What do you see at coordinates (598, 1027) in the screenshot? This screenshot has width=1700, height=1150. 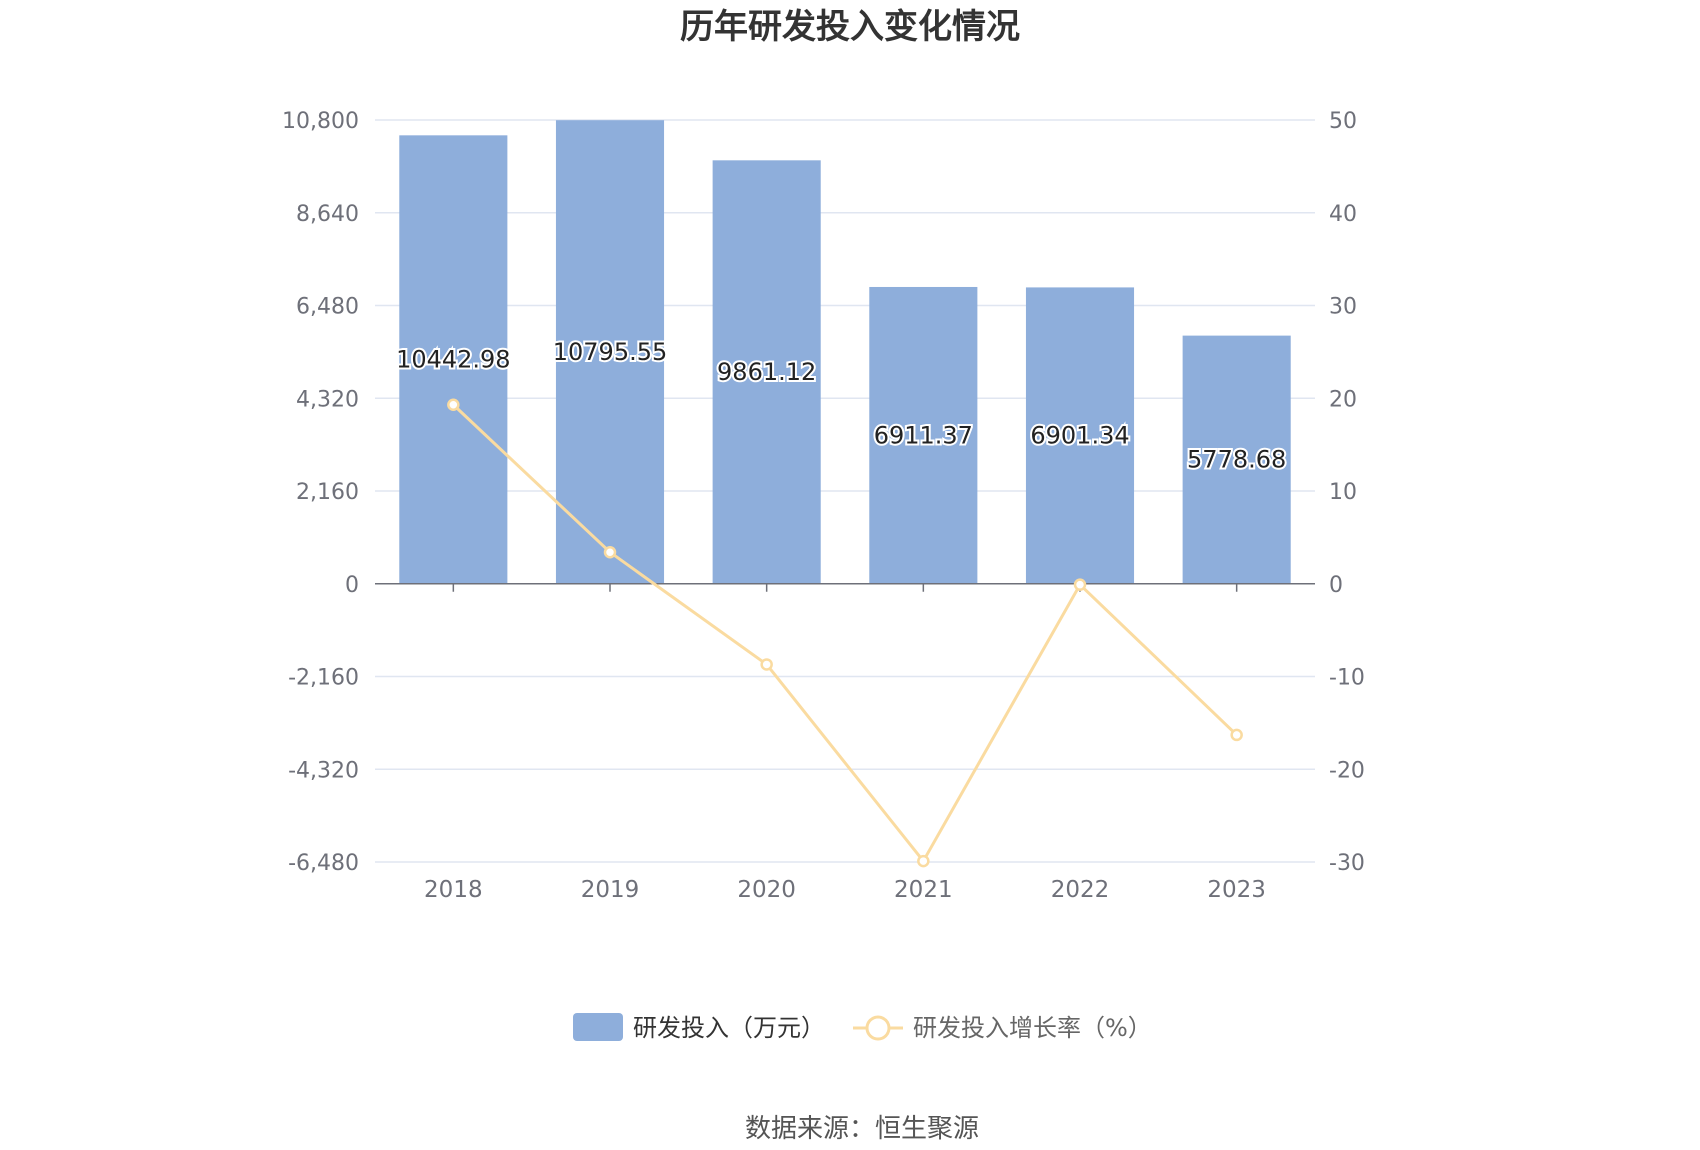 I see `legend-bar-swatch` at bounding box center [598, 1027].